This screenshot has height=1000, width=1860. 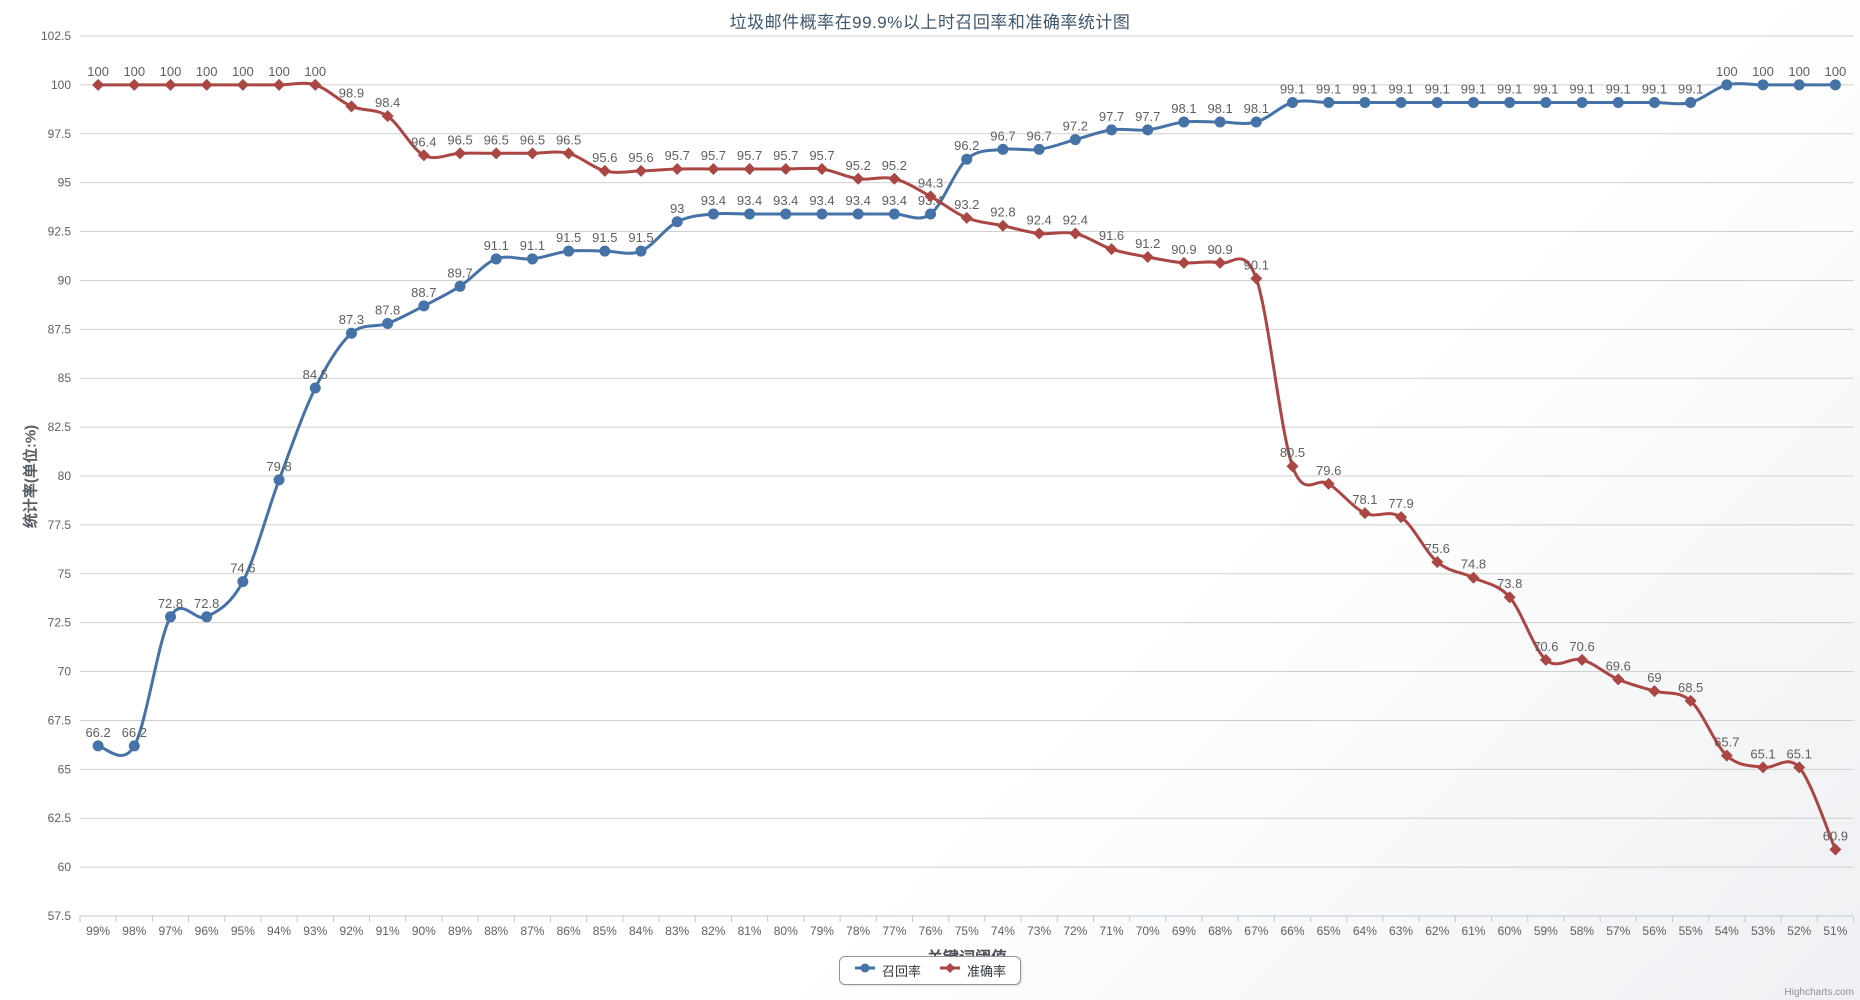 I want to click on highcharts-credit-link: Highcharts.com, so click(x=1819, y=992).